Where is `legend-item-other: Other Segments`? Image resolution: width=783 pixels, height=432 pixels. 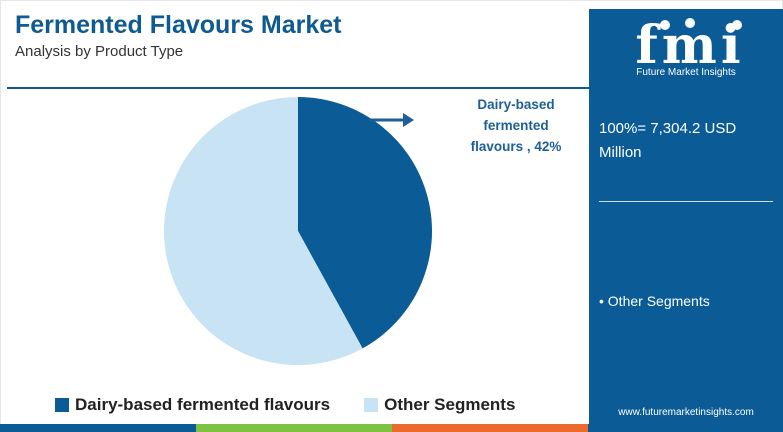 legend-item-other: Other Segments is located at coordinates (439, 405).